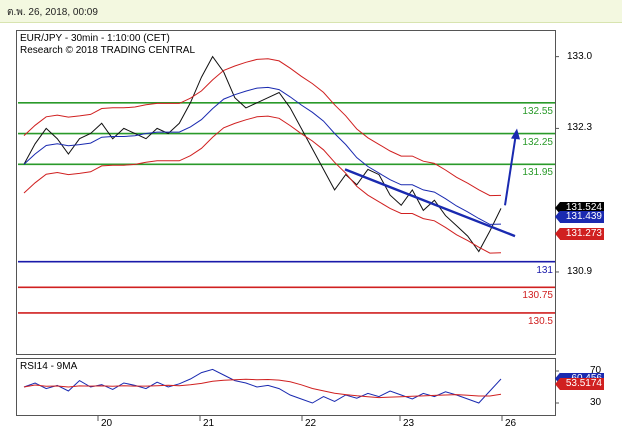 The width and height of the screenshot is (622, 445). What do you see at coordinates (580, 271) in the screenshot?
I see `y-tick-label: 130.9` at bounding box center [580, 271].